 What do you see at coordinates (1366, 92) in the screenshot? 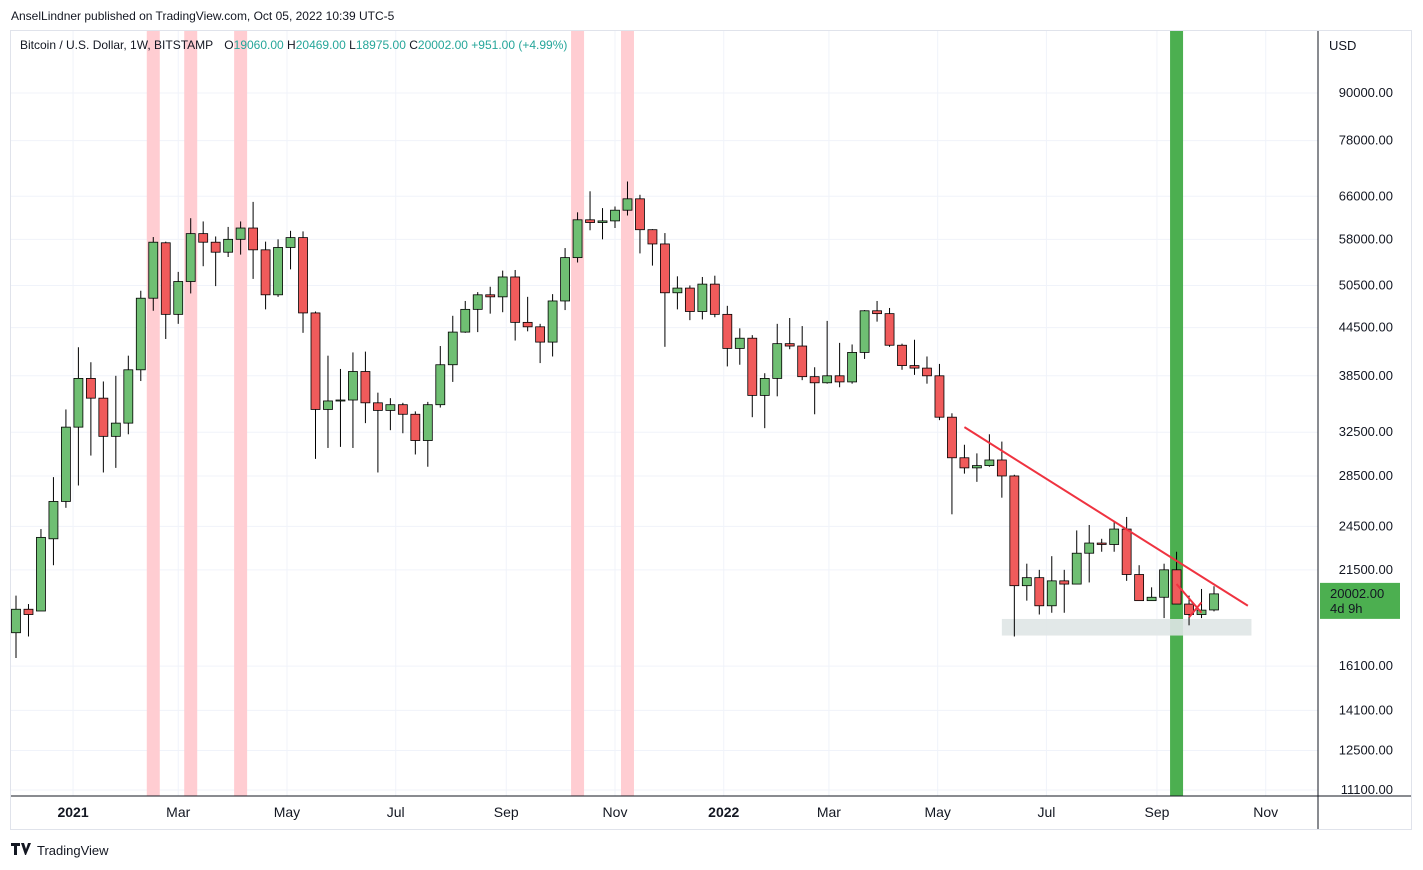
I see `y-tick-label: 90000.00` at bounding box center [1366, 92].